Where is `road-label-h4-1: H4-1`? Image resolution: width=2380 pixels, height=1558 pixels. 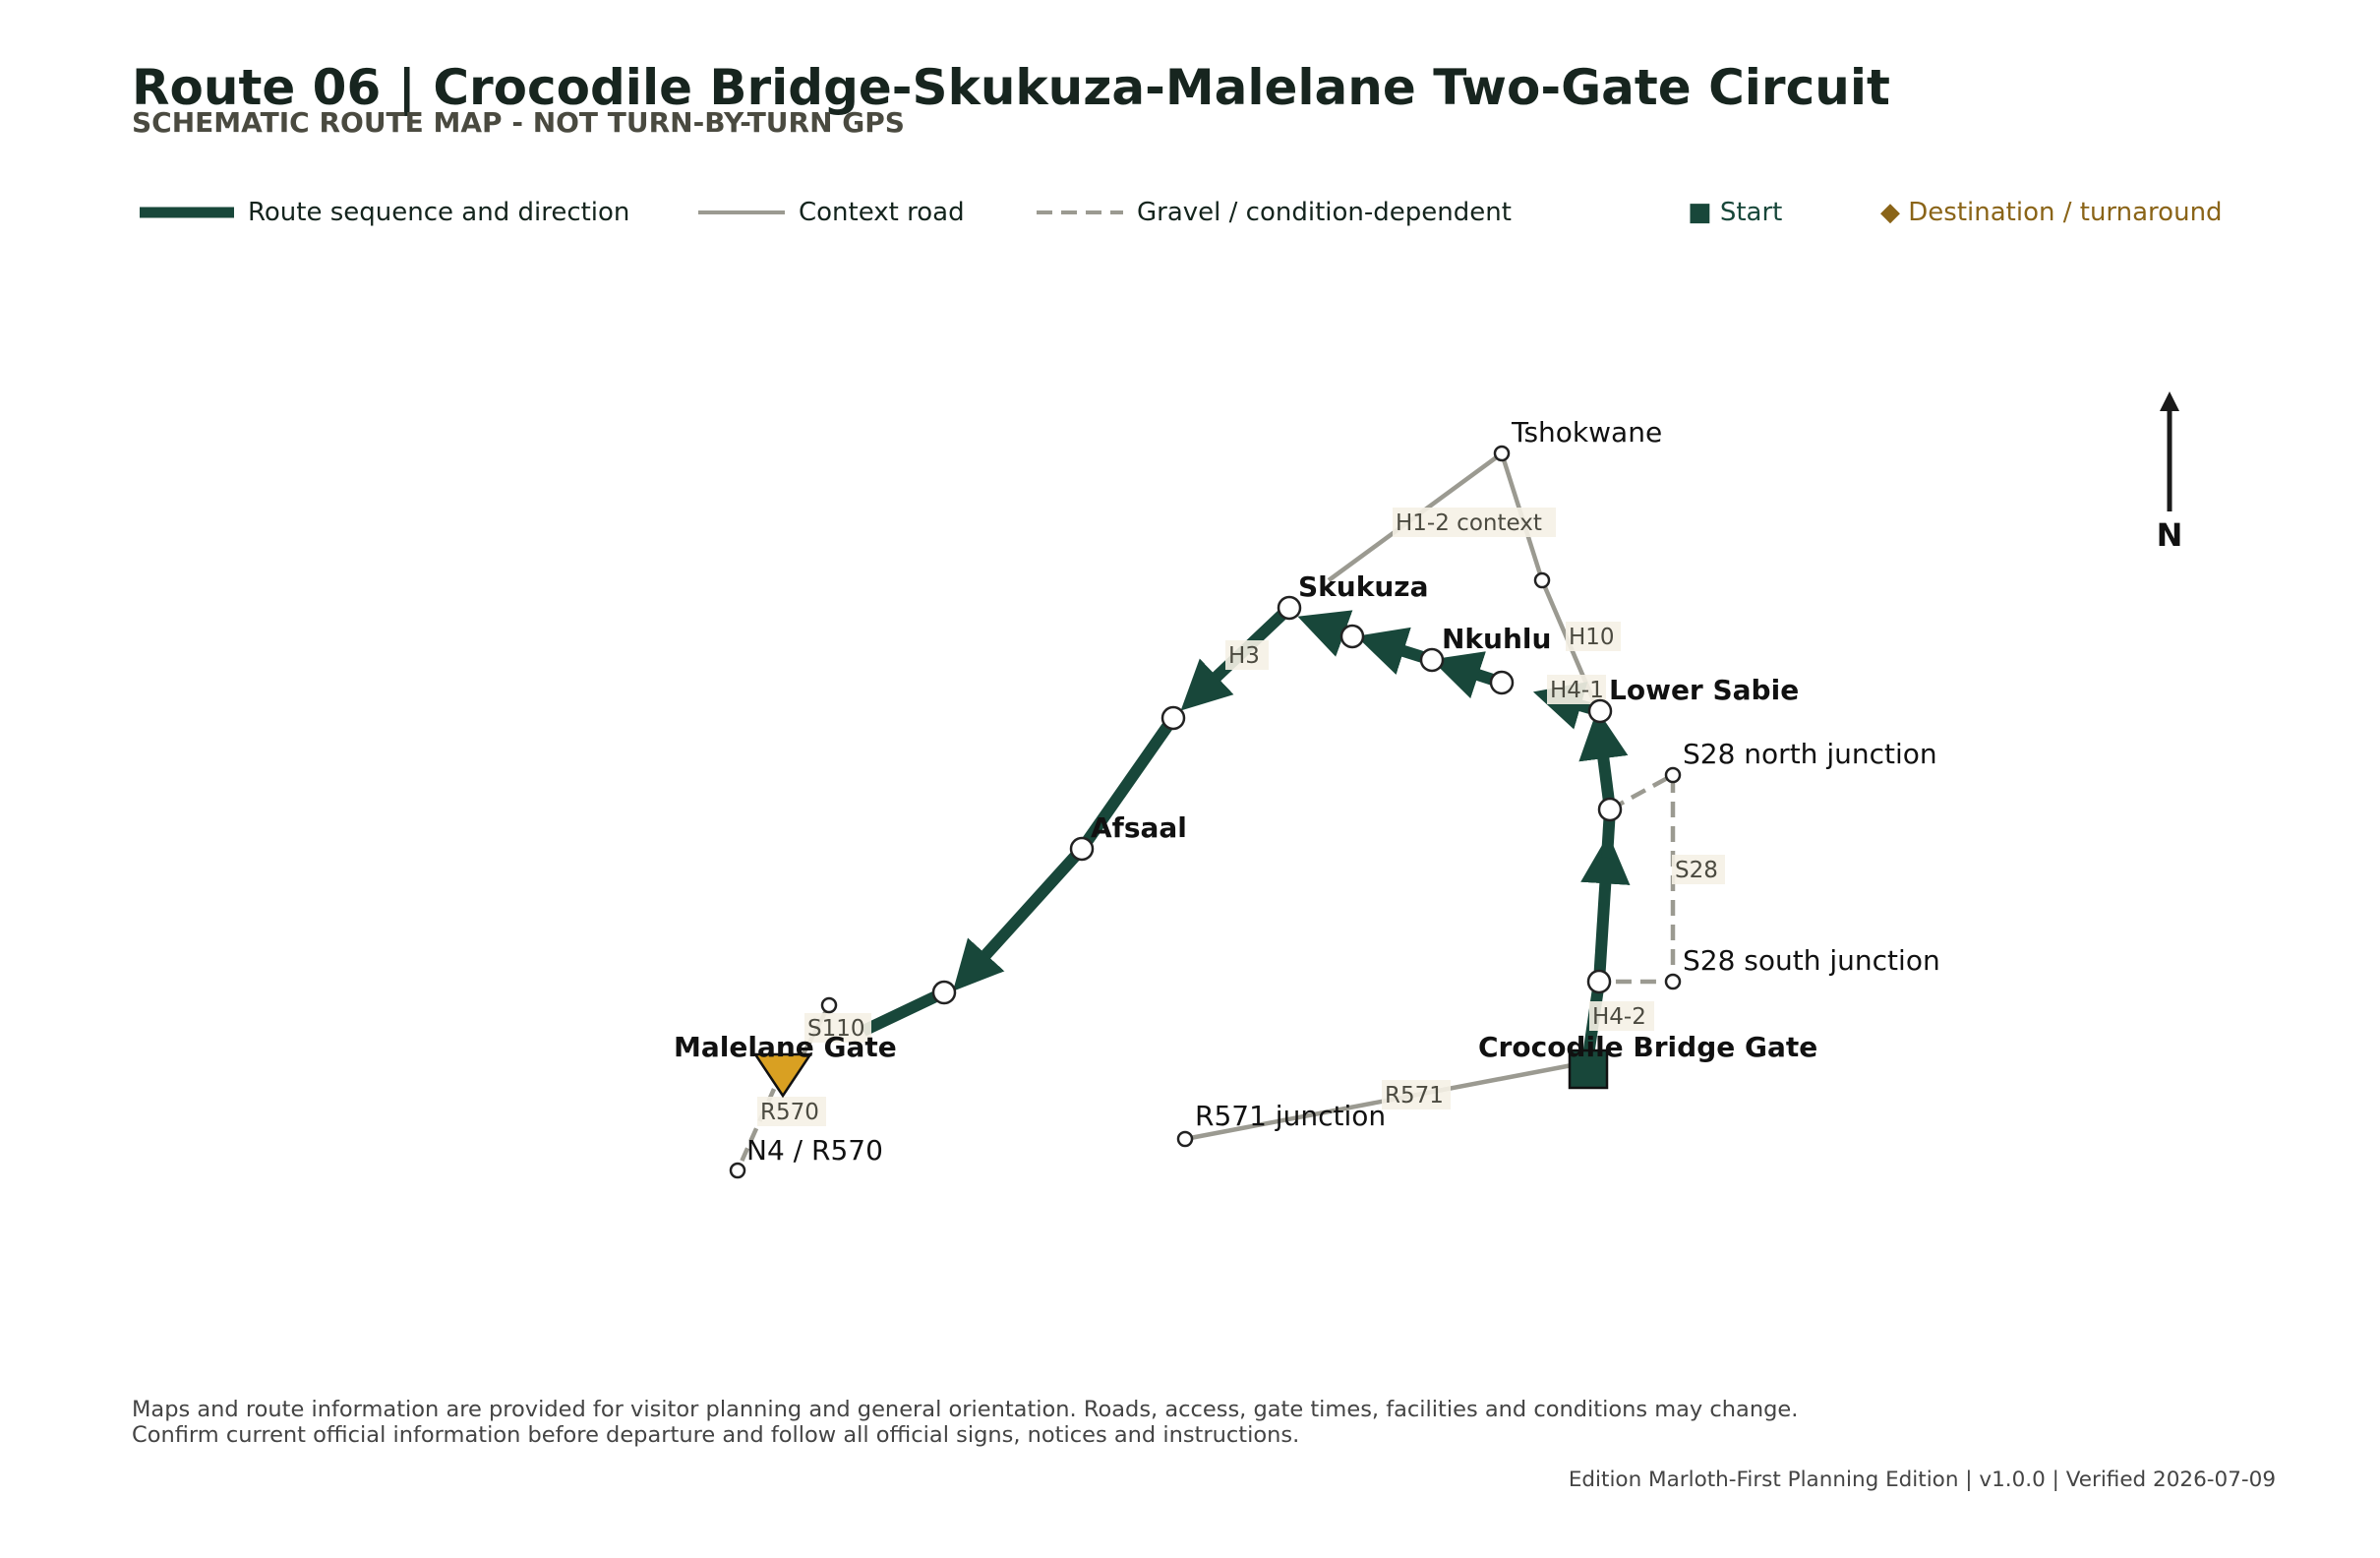 road-label-h4-1: H4-1 is located at coordinates (1577, 690).